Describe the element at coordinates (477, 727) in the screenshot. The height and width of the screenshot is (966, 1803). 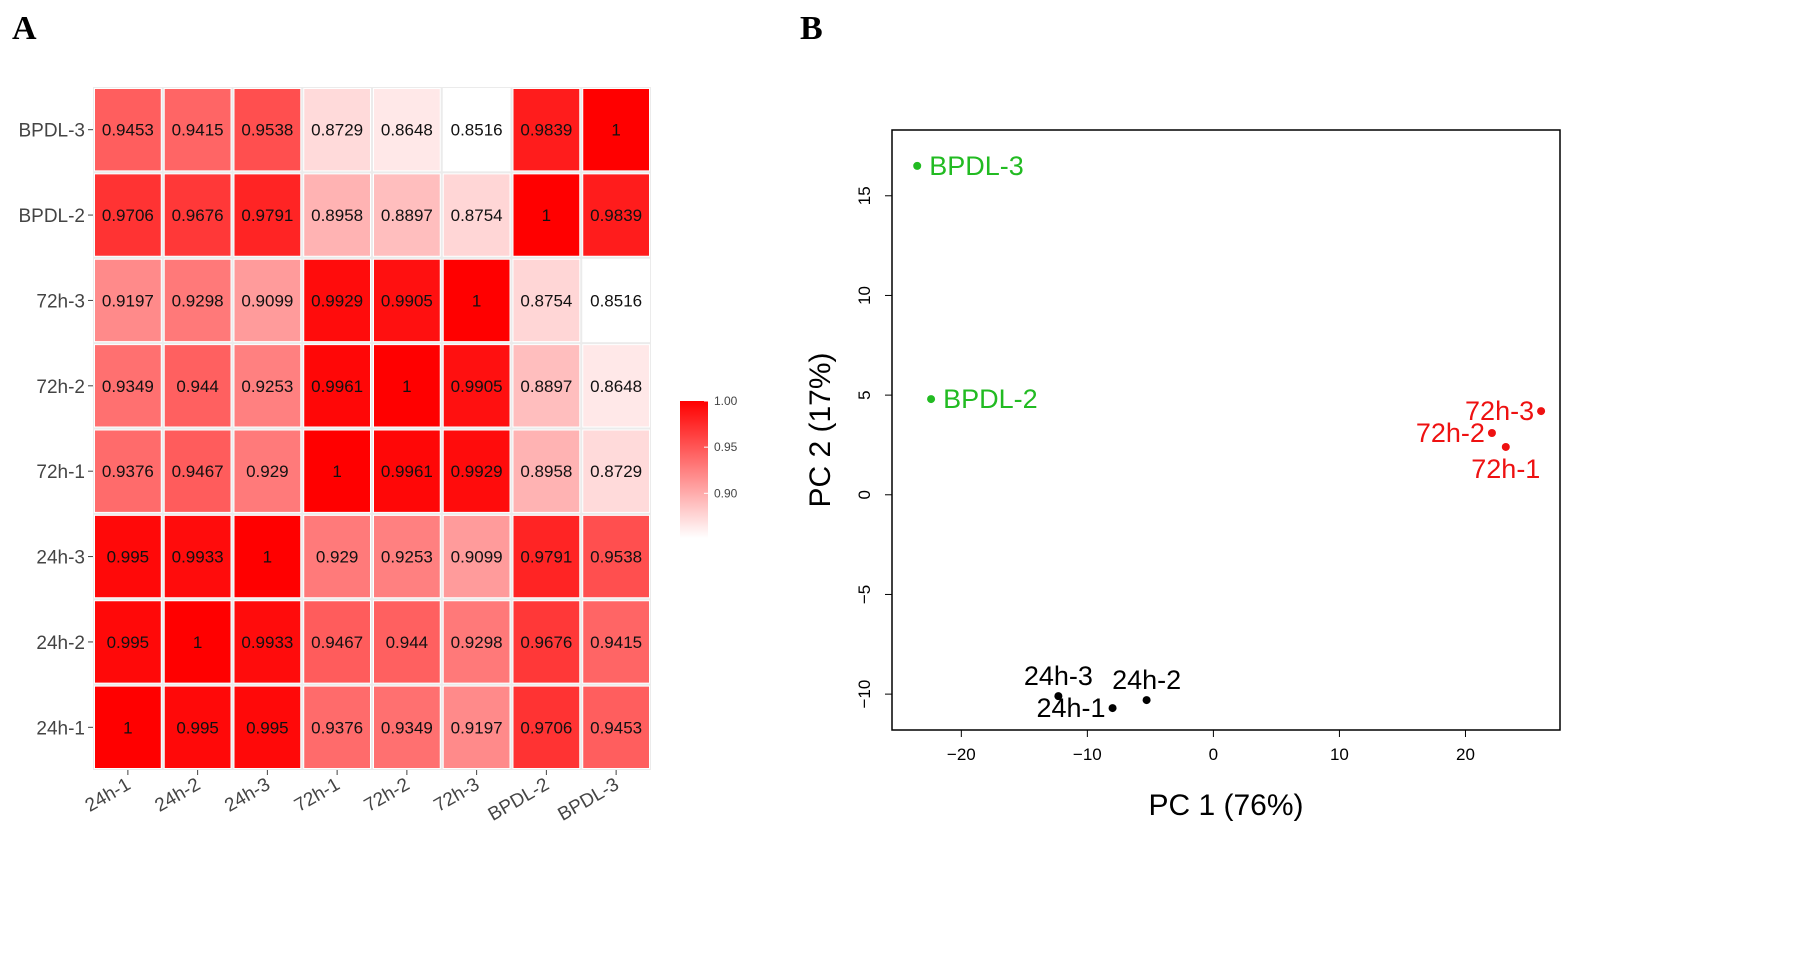
I see `heatmap-cell-value: 0.9197` at that location.